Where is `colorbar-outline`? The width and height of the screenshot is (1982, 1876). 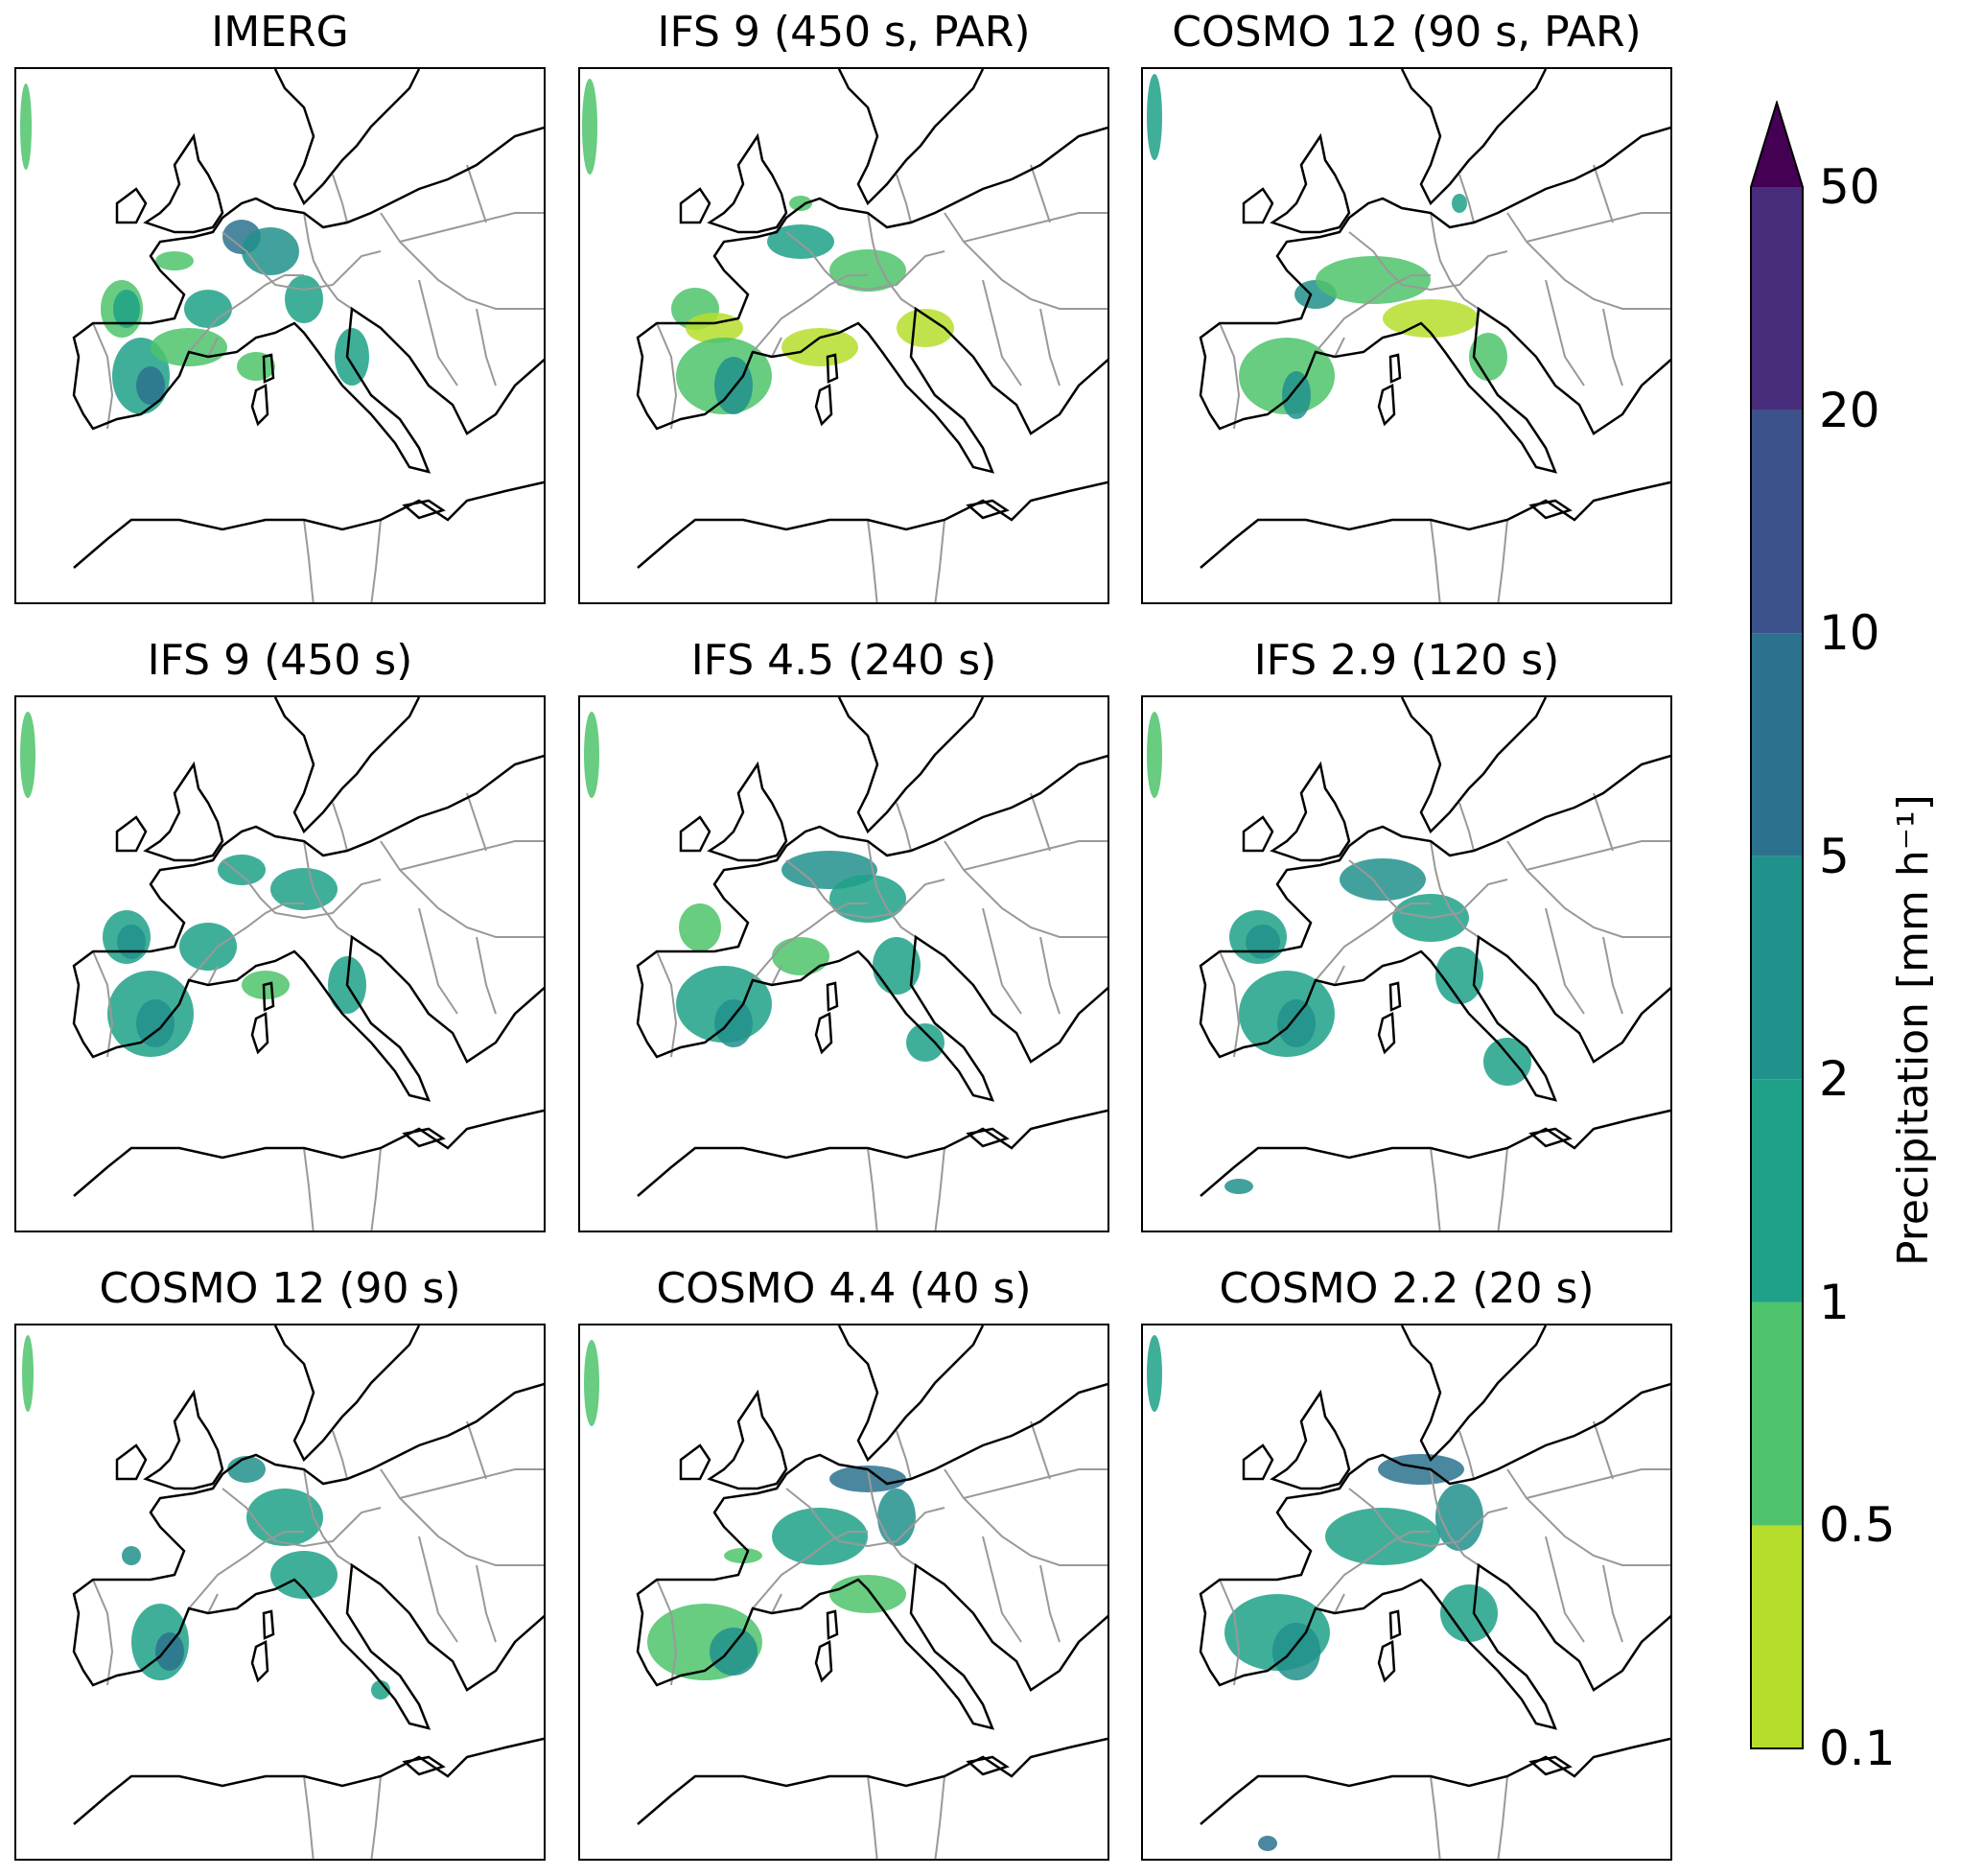 colorbar-outline is located at coordinates (1777, 924).